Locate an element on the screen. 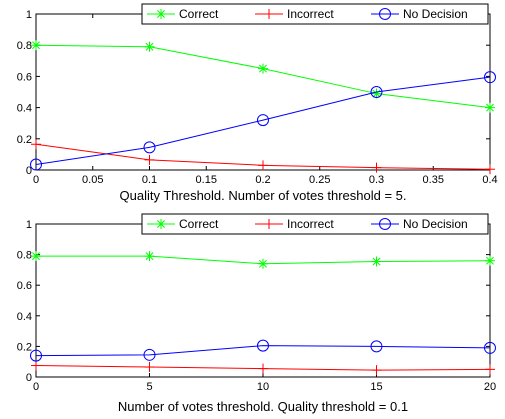 This screenshot has height=419, width=505. x-tick-label: 15 is located at coordinates (376, 387).